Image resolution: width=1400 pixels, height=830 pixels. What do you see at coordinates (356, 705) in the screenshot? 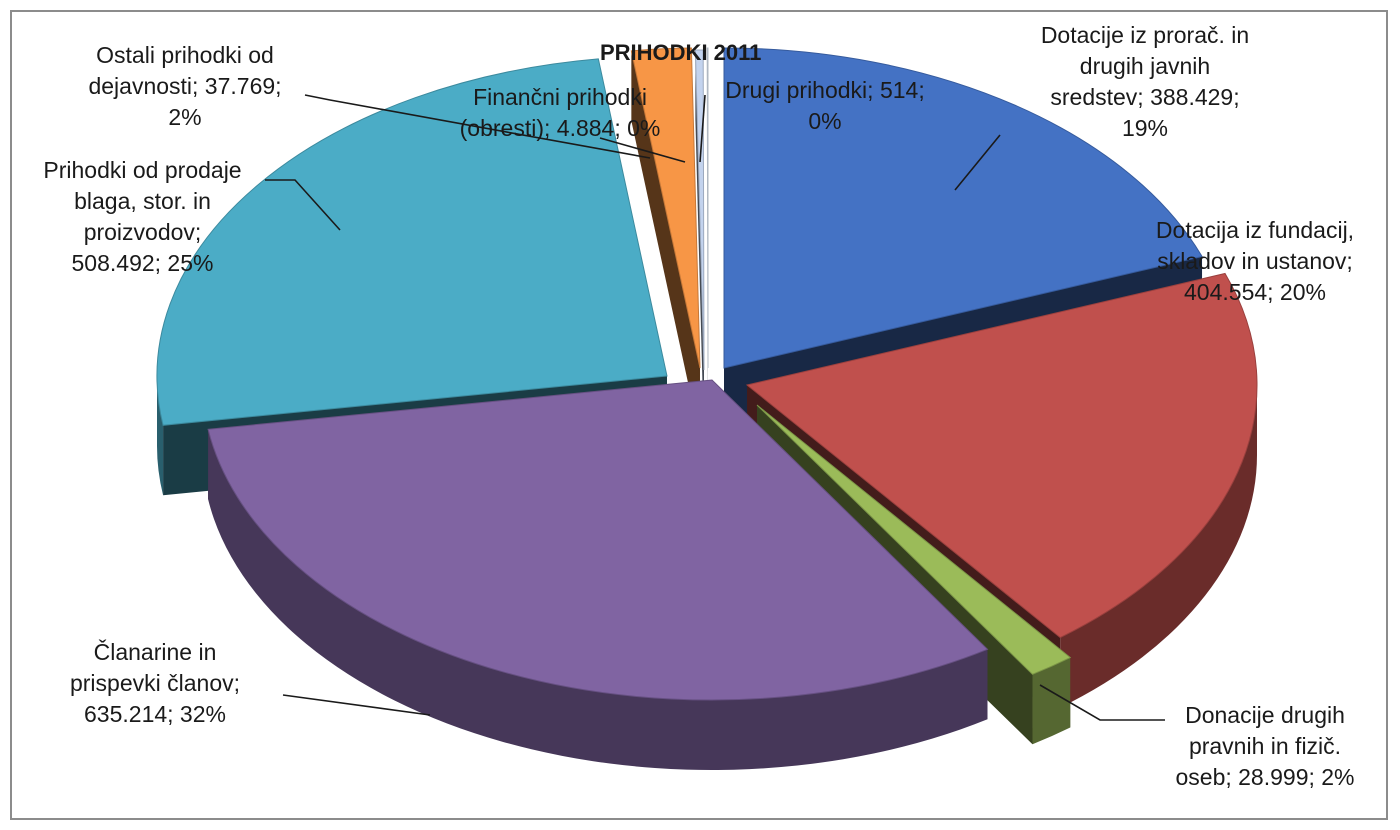
I see `leader-line-clanarine` at bounding box center [356, 705].